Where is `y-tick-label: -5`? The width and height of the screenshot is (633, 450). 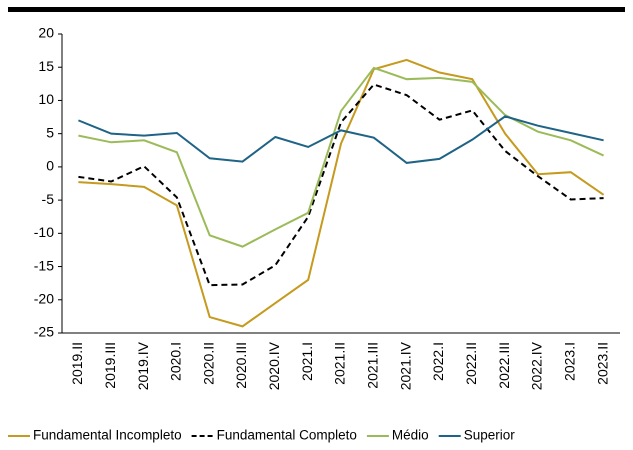 y-tick-label: -5 is located at coordinates (48, 199).